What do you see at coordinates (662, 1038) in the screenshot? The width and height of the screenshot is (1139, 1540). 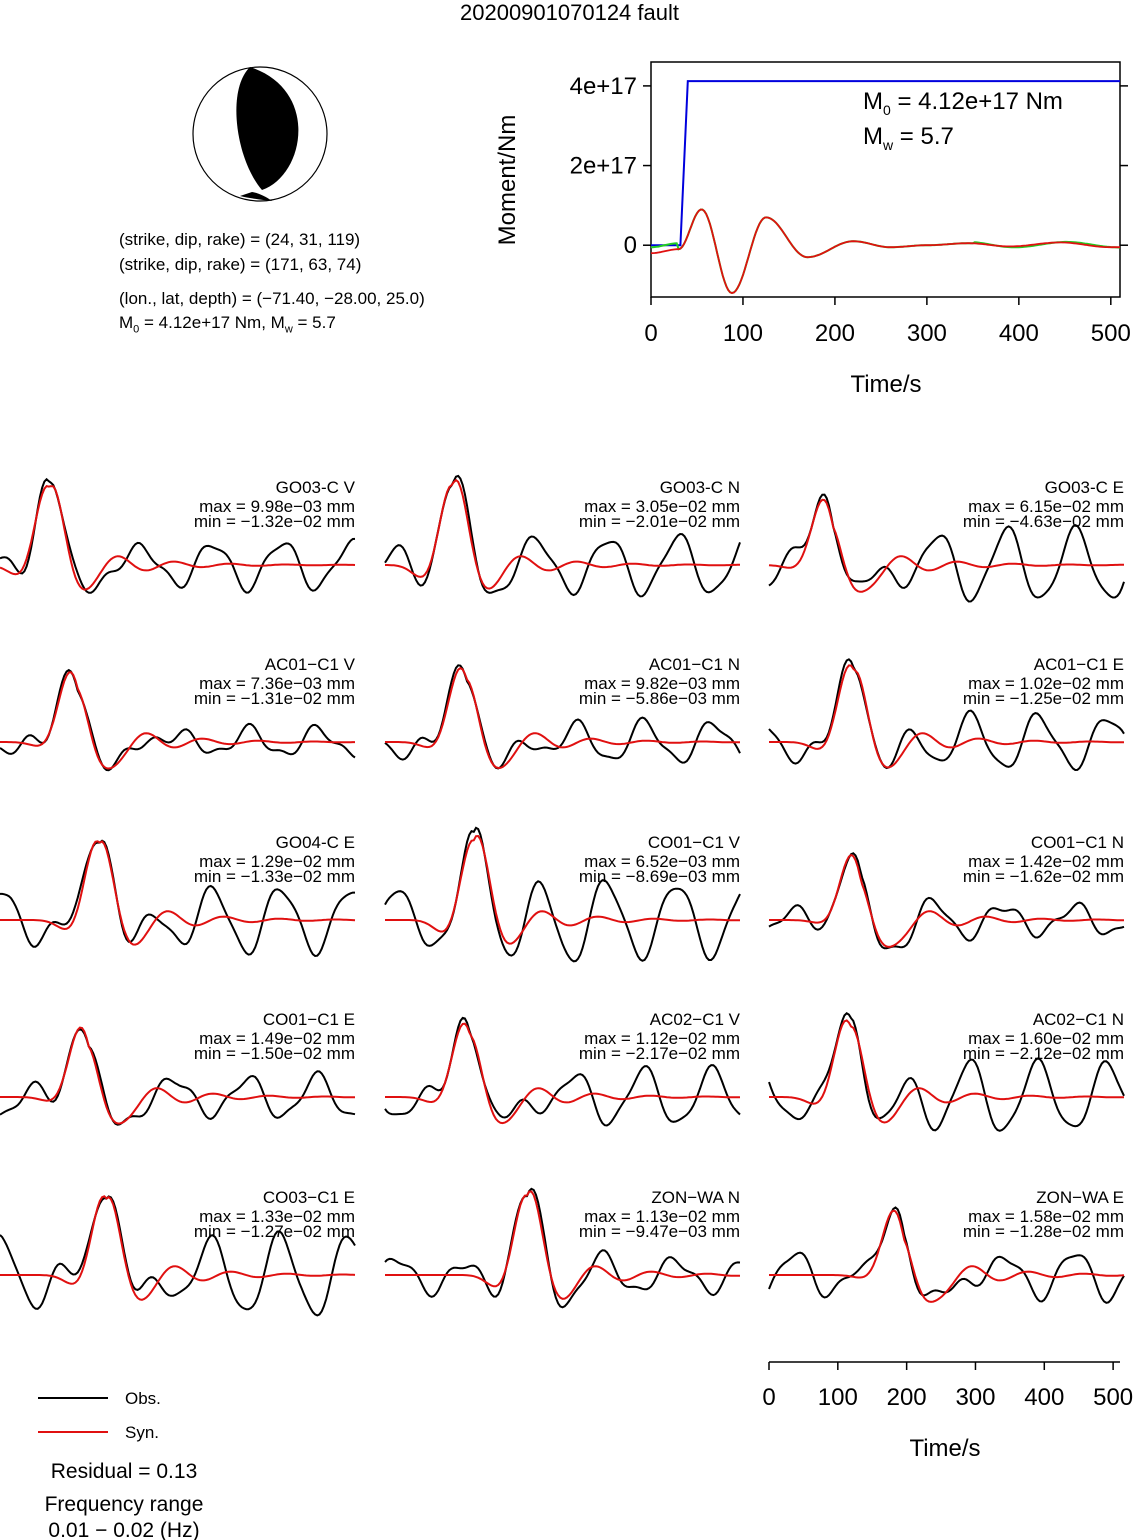 I see `station-max: max = 1.12e−02 mm` at bounding box center [662, 1038].